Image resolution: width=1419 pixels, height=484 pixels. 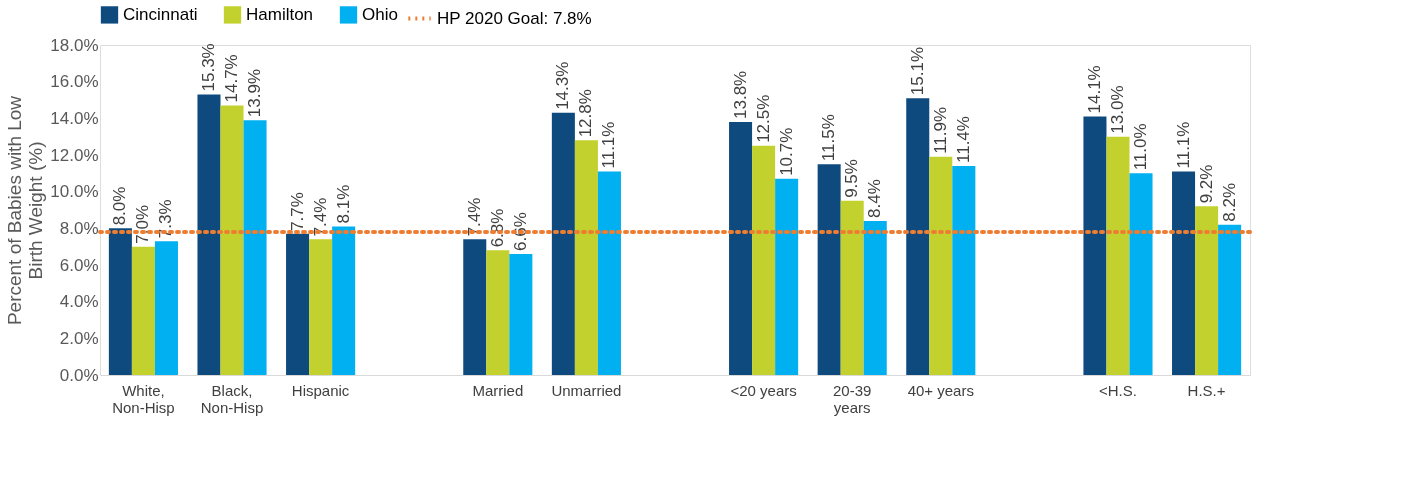 What do you see at coordinates (940, 130) in the screenshot?
I see `data-label: 11.9%` at bounding box center [940, 130].